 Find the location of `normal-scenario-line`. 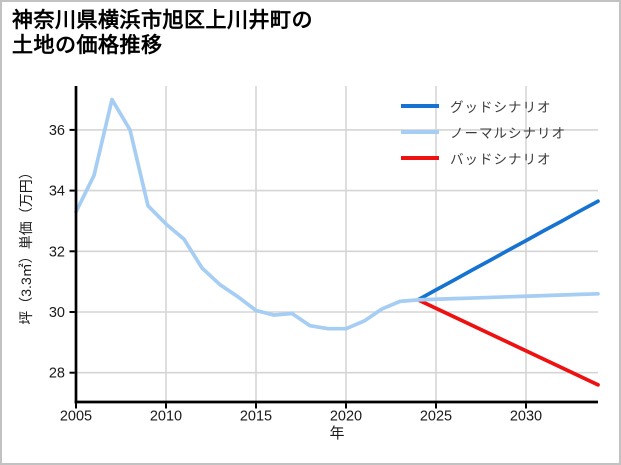

normal-scenario-line is located at coordinates (508, 296).